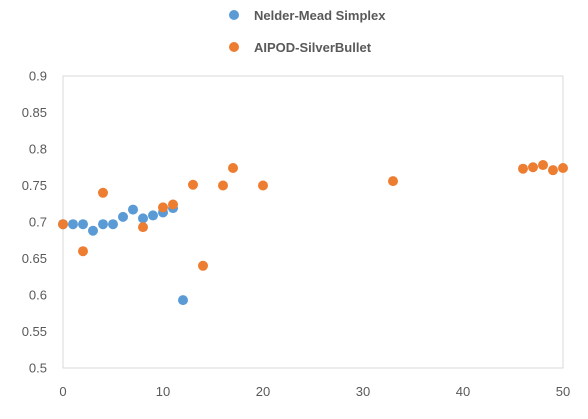  What do you see at coordinates (320, 15) in the screenshot?
I see `legend-label-nelder-mead: Nelder-Mead Simplex` at bounding box center [320, 15].